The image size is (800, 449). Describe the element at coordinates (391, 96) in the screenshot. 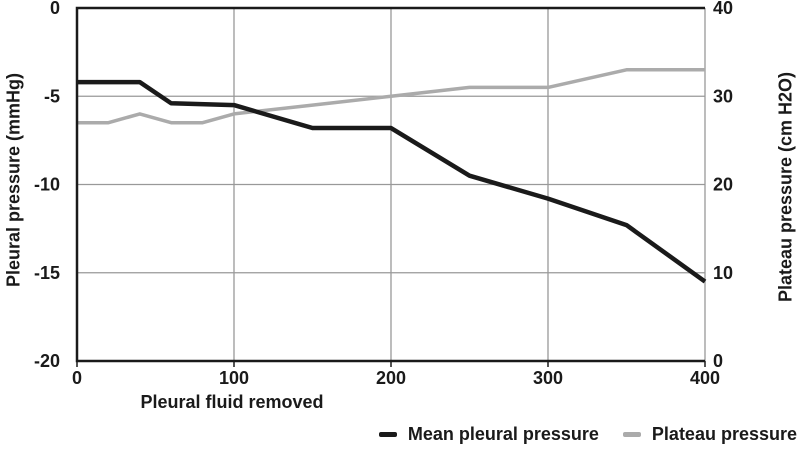

I see `series-line-plateau-pressure` at that location.